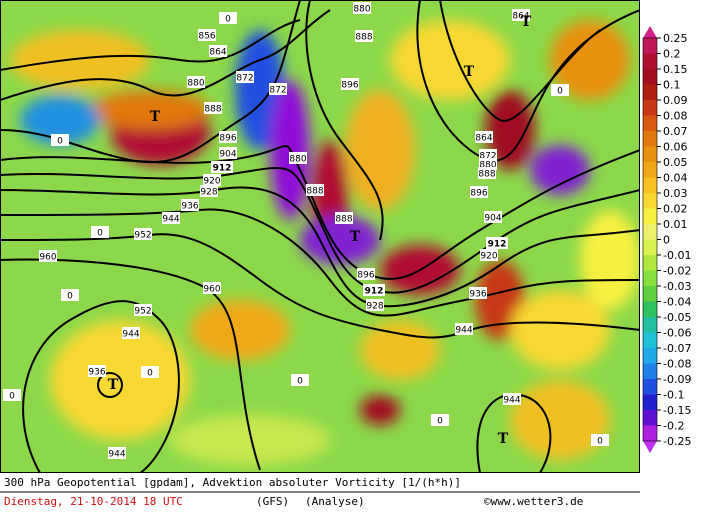 The height and width of the screenshot is (513, 704). I want to click on colorbar-tick-label: -0.25, so click(677, 441).